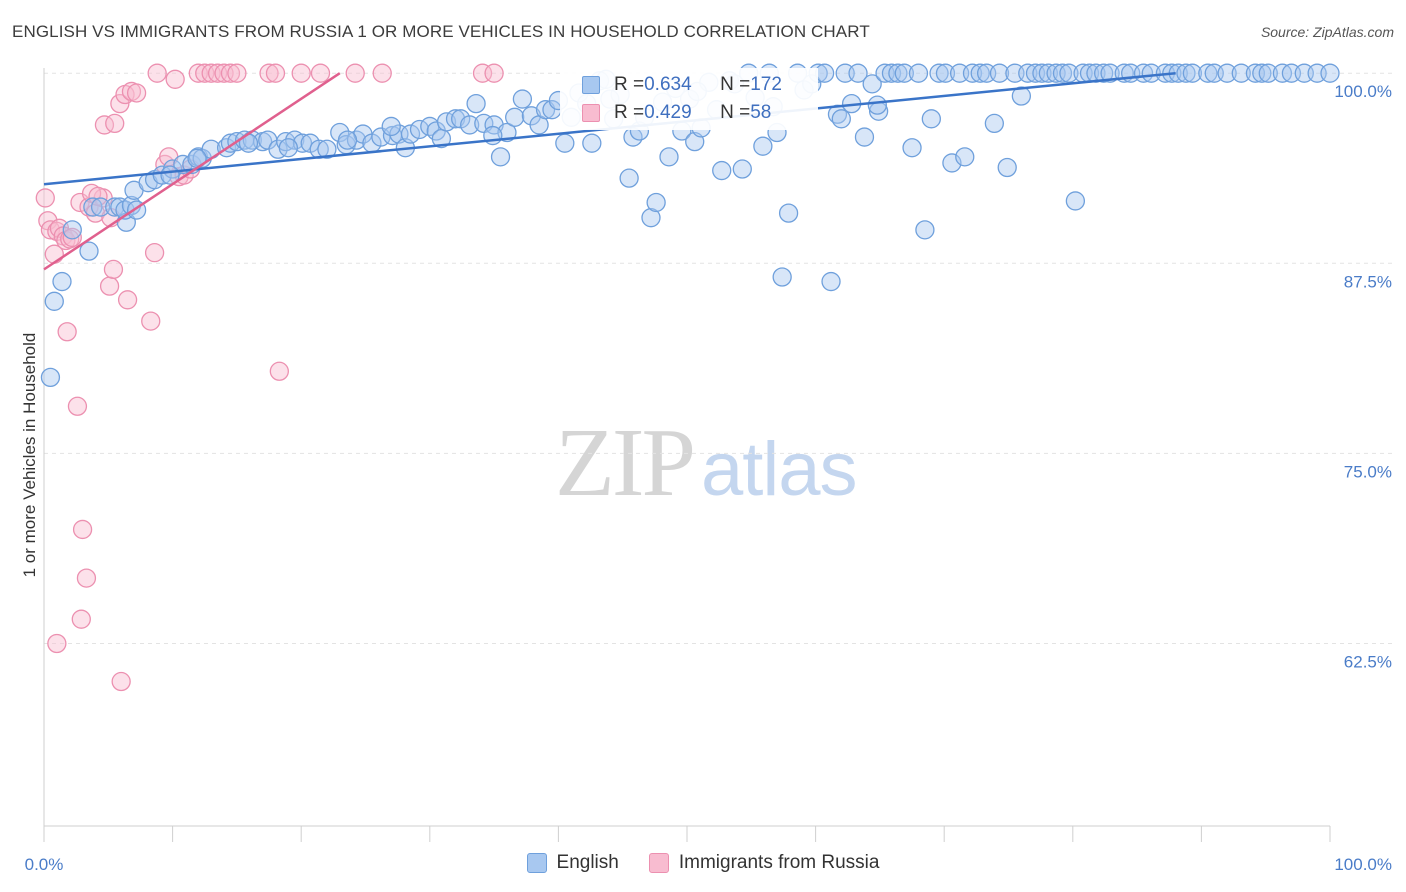 Image resolution: width=1406 pixels, height=892 pixels. Describe the element at coordinates (1368, 281) in the screenshot. I see `y-tick-label: 87.5%` at that location.